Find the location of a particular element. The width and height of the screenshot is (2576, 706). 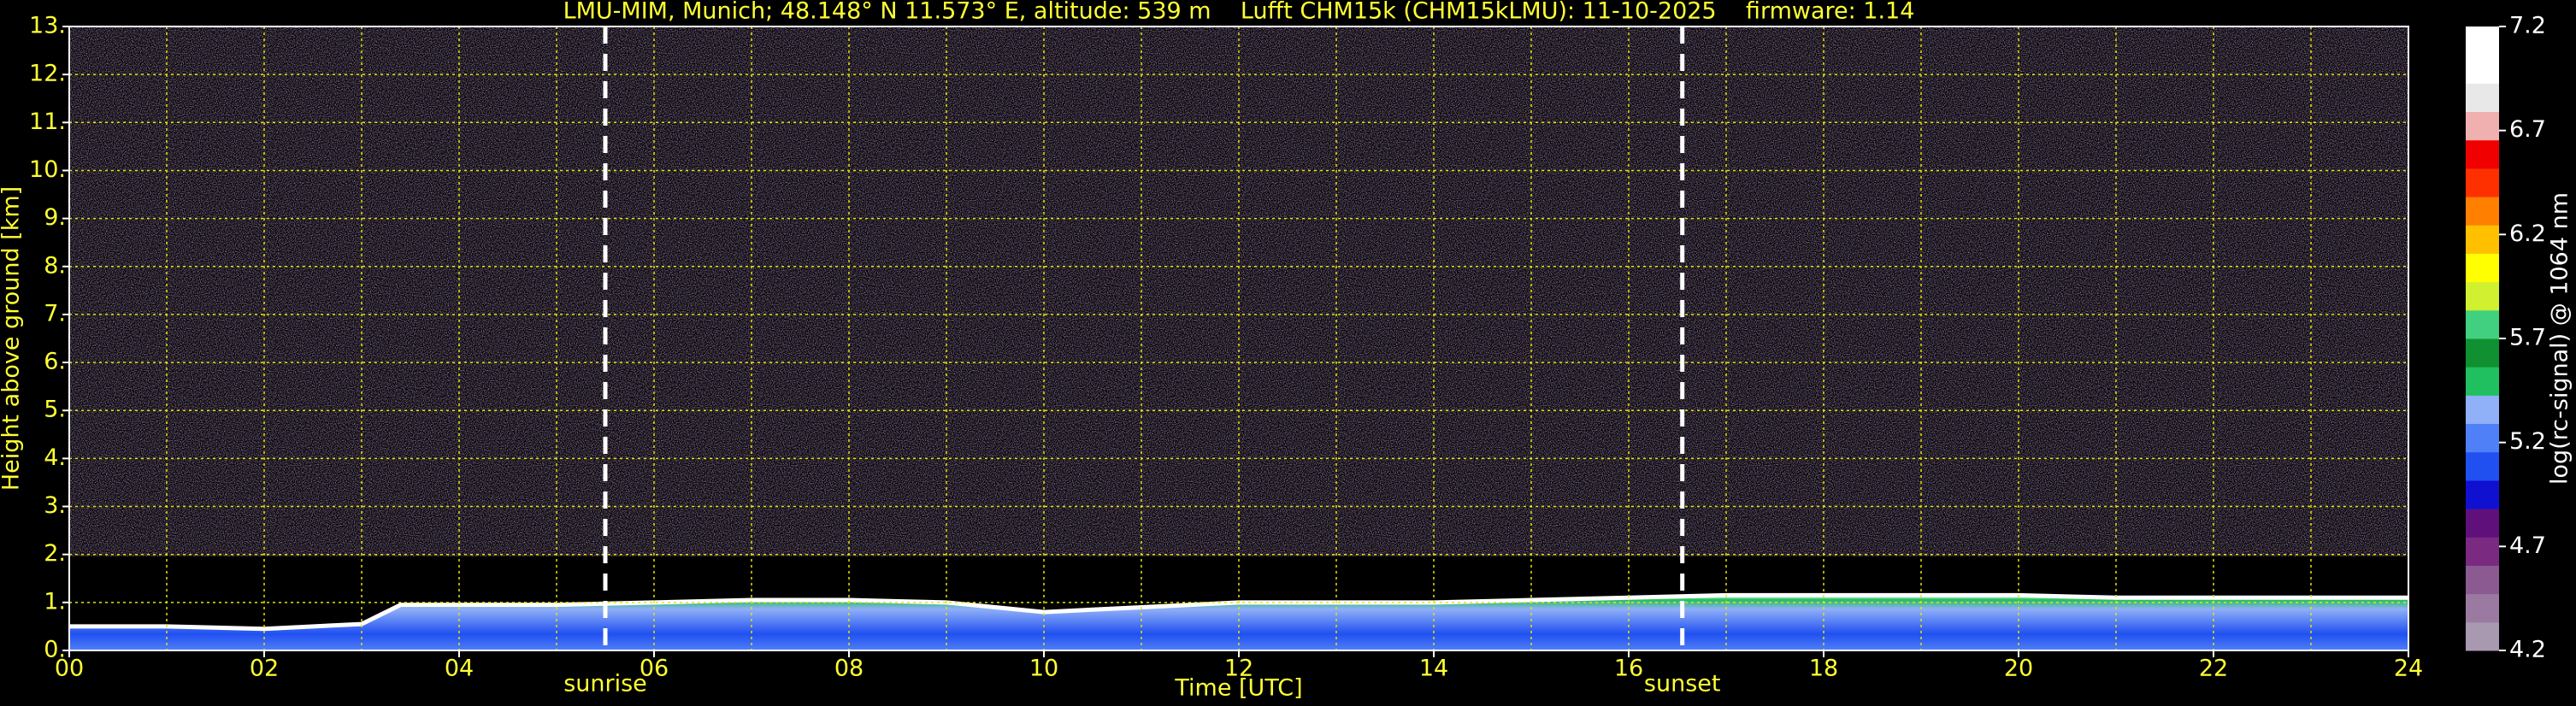

y-tick-label: 3. is located at coordinates (55, 505).